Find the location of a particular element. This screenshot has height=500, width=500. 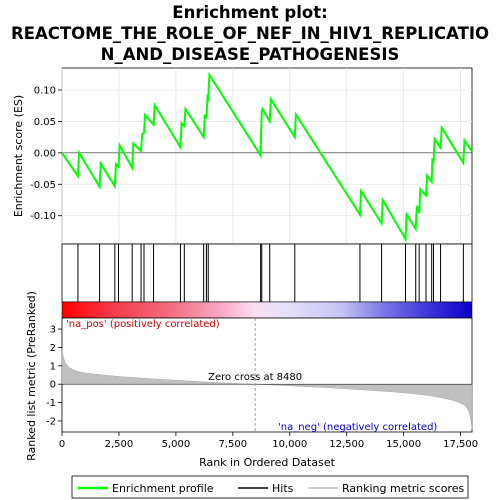

metric-y-tick-label: 3 is located at coordinates (53, 330).